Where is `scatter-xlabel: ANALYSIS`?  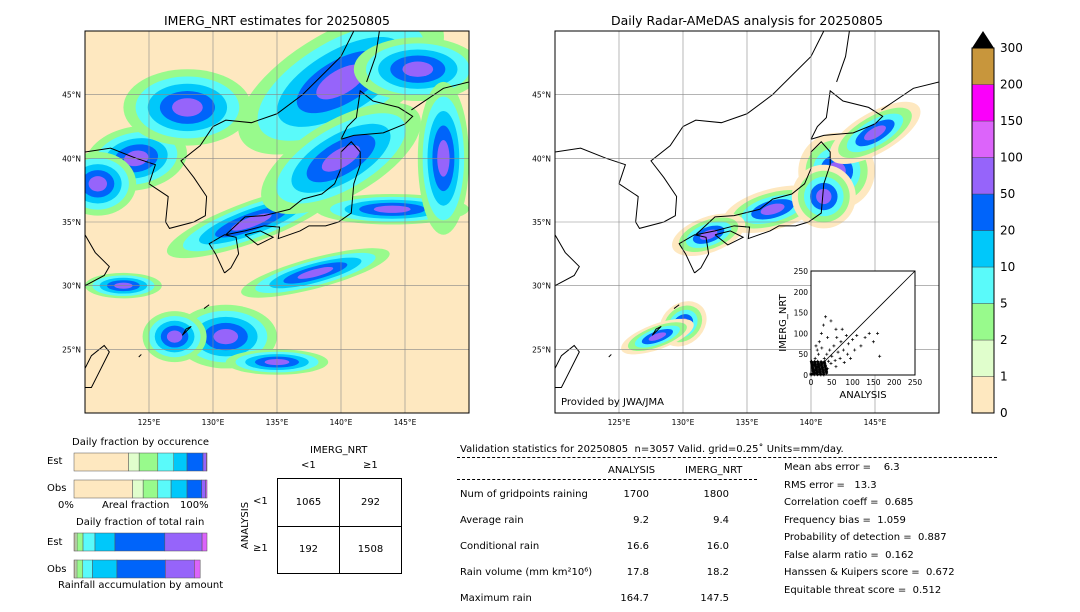 scatter-xlabel: ANALYSIS is located at coordinates (862, 395).